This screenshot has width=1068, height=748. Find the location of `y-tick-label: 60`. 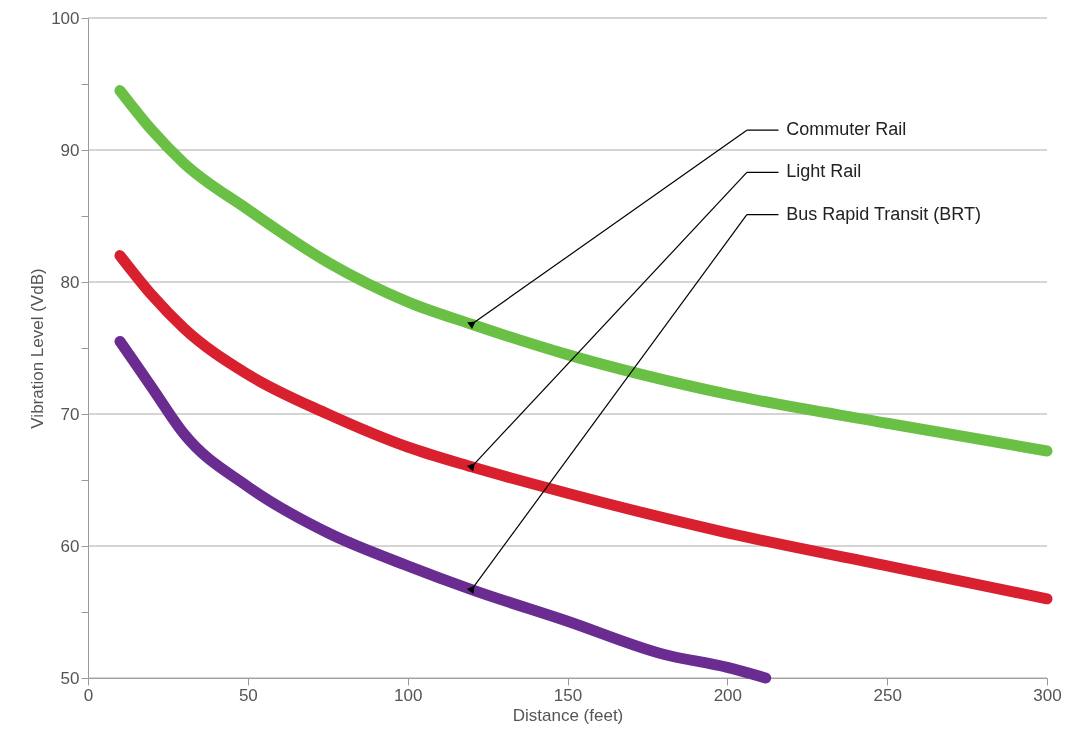

y-tick-label: 60 is located at coordinates (70, 546).